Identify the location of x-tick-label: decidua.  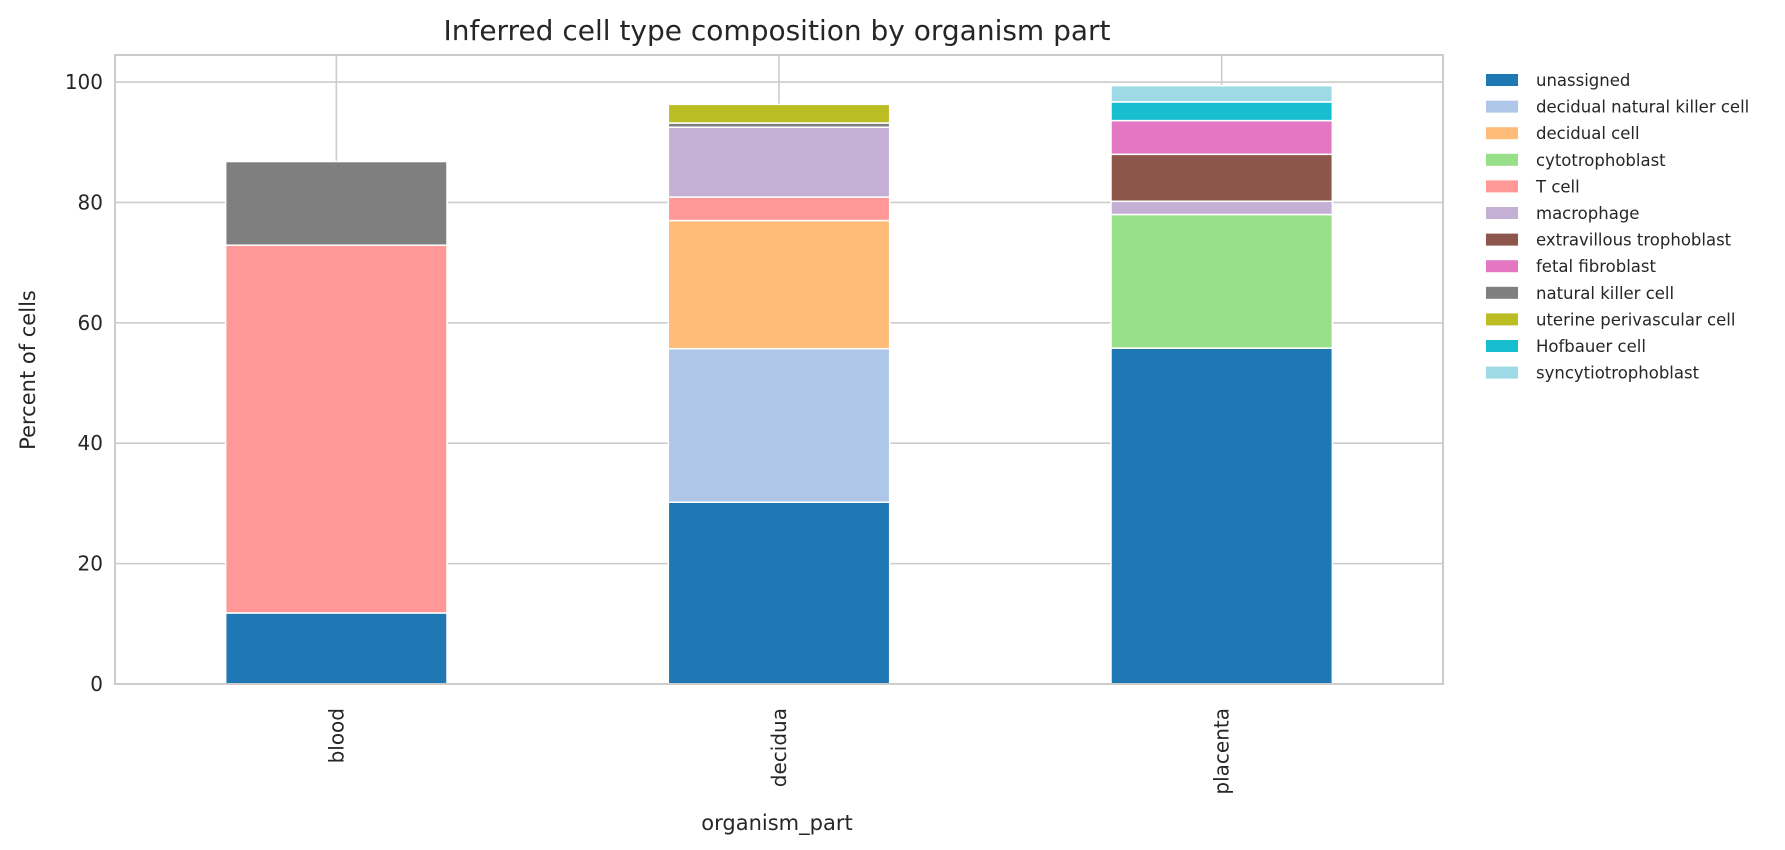
(779, 747).